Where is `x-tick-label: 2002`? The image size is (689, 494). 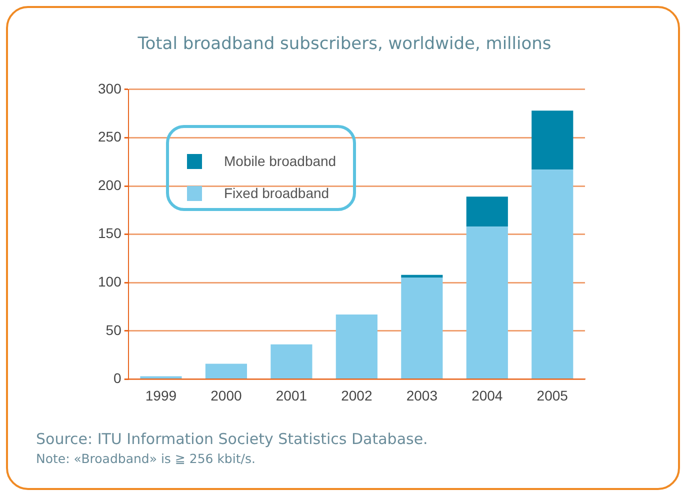
x-tick-label: 2002 is located at coordinates (356, 395).